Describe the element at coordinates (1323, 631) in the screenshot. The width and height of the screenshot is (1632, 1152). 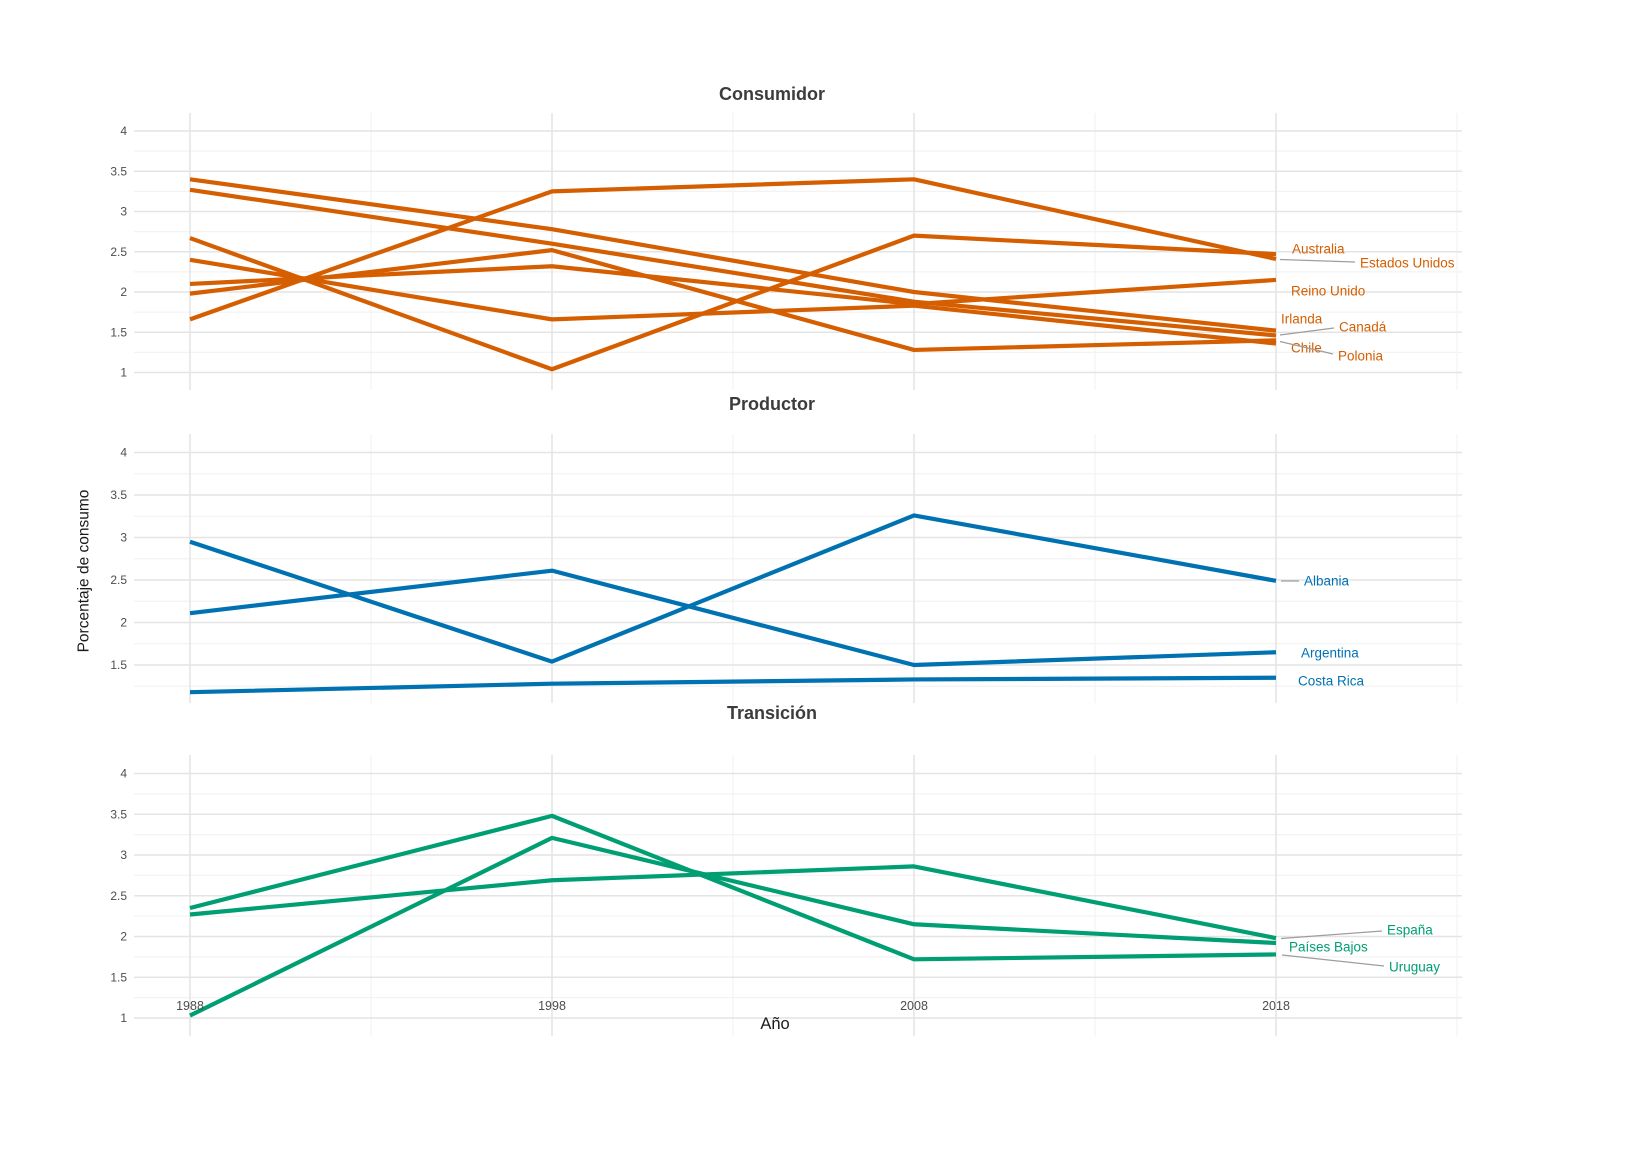
I see `series-end-labels: Albania Argentina Costa Rica` at that location.